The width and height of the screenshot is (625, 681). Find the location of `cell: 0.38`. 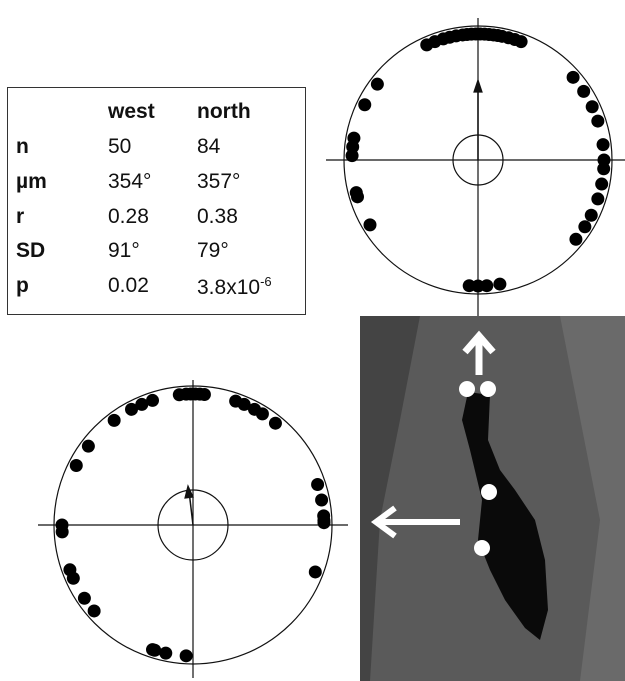

cell: 0.38 is located at coordinates (217, 216).